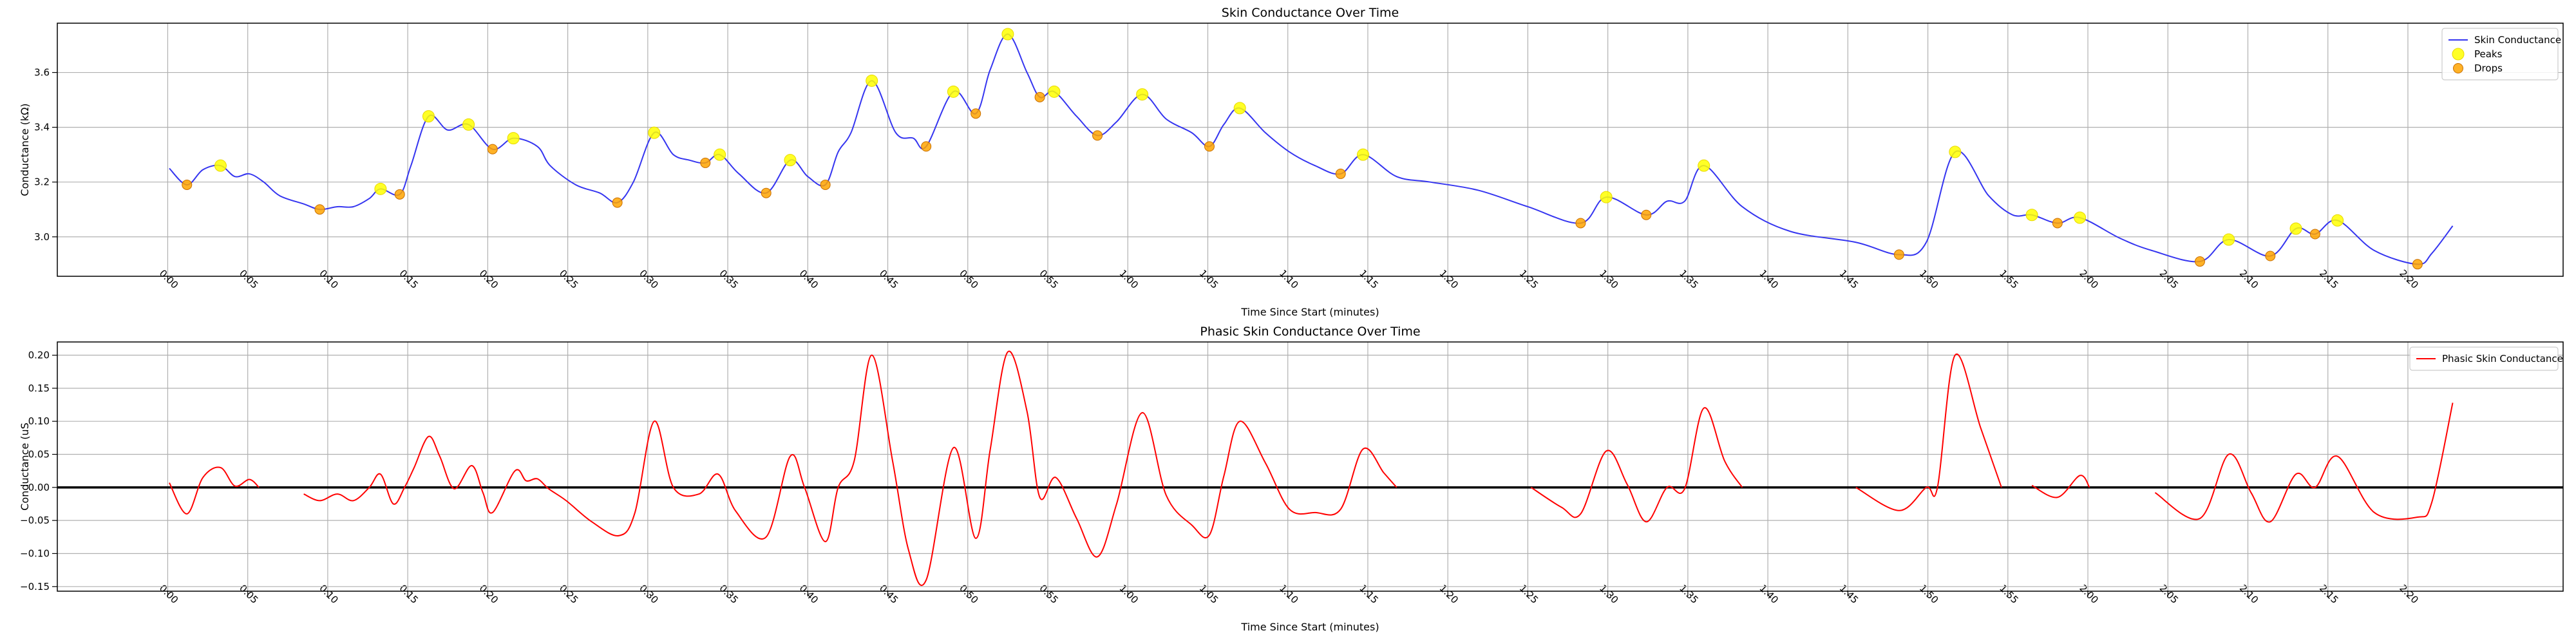  Describe the element at coordinates (1310, 332) in the screenshot. I see `chart-title: Phasic Skin Conductance Over Time` at that location.